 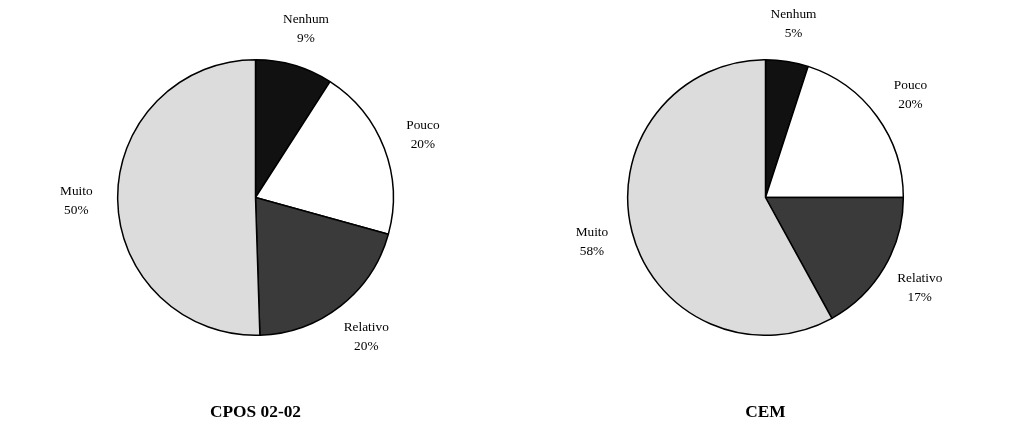 What do you see at coordinates (919, 297) in the screenshot?
I see `data-label: 17%` at bounding box center [919, 297].